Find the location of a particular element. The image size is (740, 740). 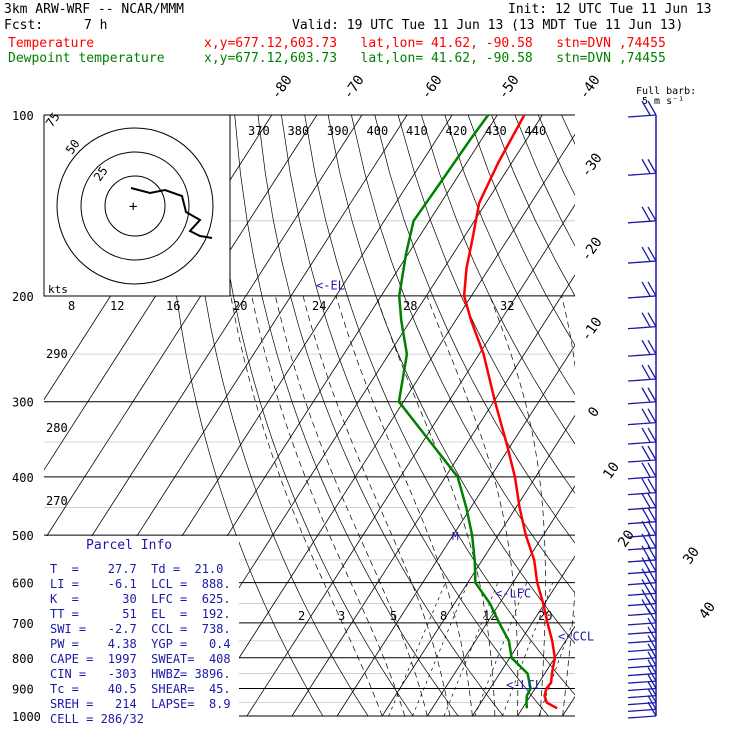

parcel-row-t: T = 27.7 Td = 21.0 is located at coordinates (137, 569).